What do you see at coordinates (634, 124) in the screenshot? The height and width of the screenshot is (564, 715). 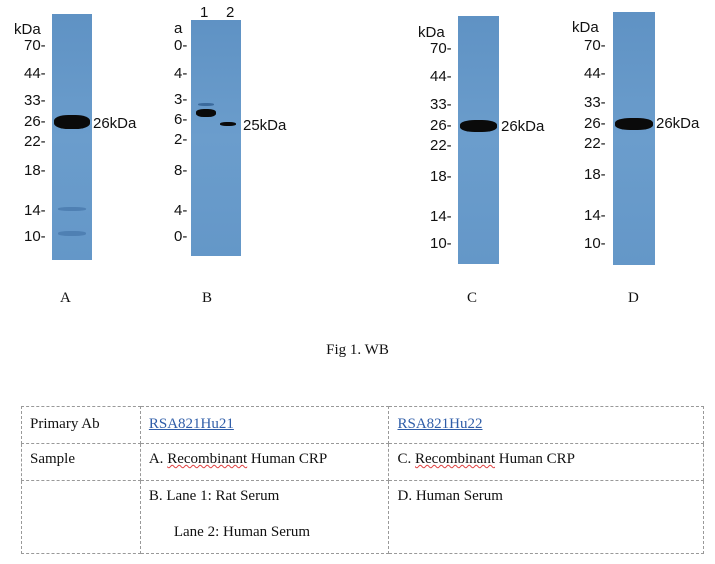 I see `band-d` at bounding box center [634, 124].